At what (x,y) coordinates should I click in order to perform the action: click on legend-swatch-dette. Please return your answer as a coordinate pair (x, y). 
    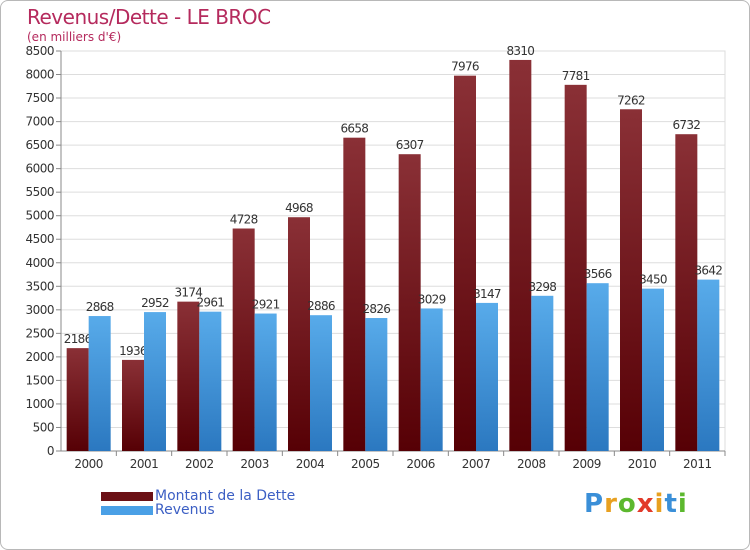
    Looking at the image, I should click on (127, 496).